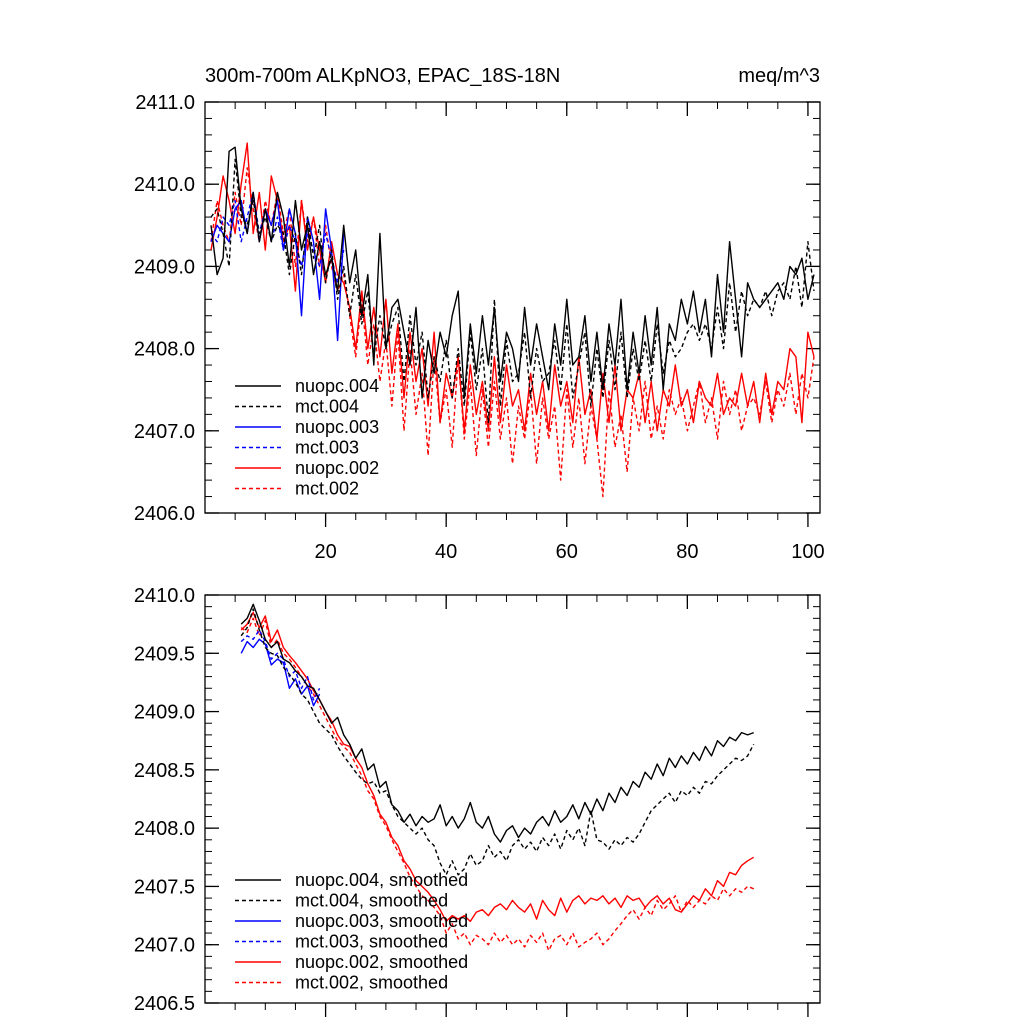 The width and height of the screenshot is (1024, 1024). What do you see at coordinates (382, 76) in the screenshot?
I see `chart-title: 300m-700m ALKpNO3, EPAC_18S-18N` at bounding box center [382, 76].